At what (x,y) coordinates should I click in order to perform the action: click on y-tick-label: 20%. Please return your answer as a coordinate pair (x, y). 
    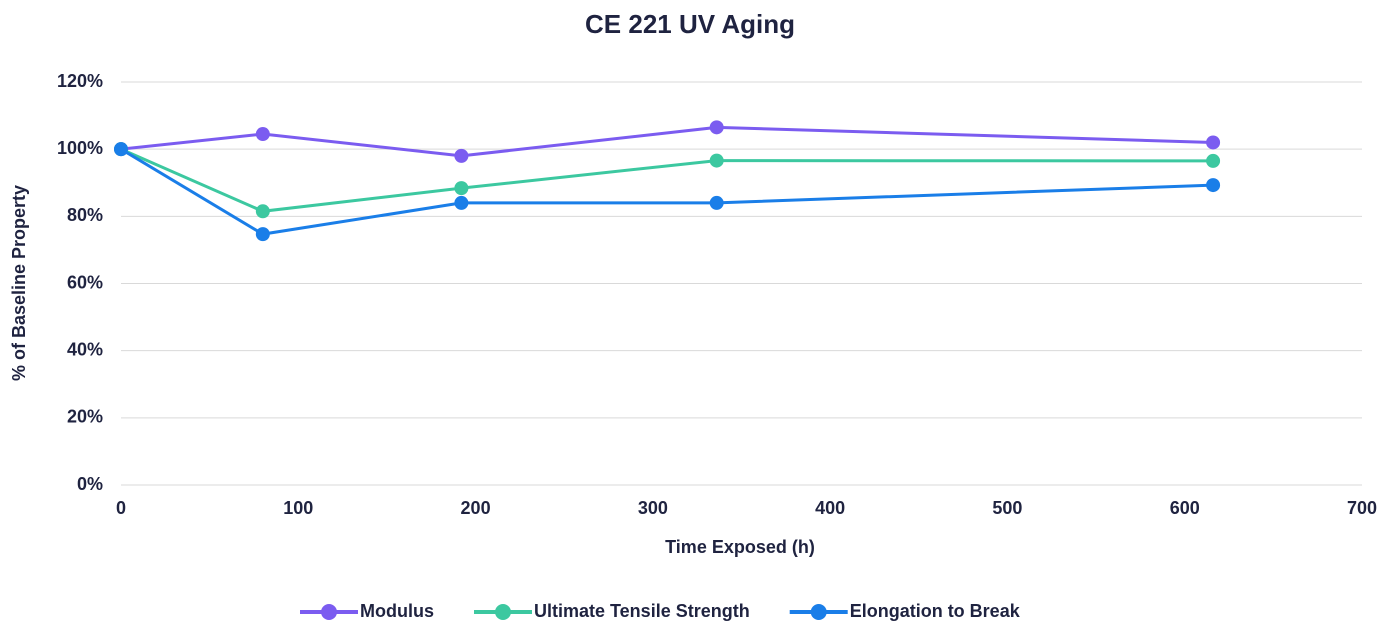
    Looking at the image, I should click on (85, 417).